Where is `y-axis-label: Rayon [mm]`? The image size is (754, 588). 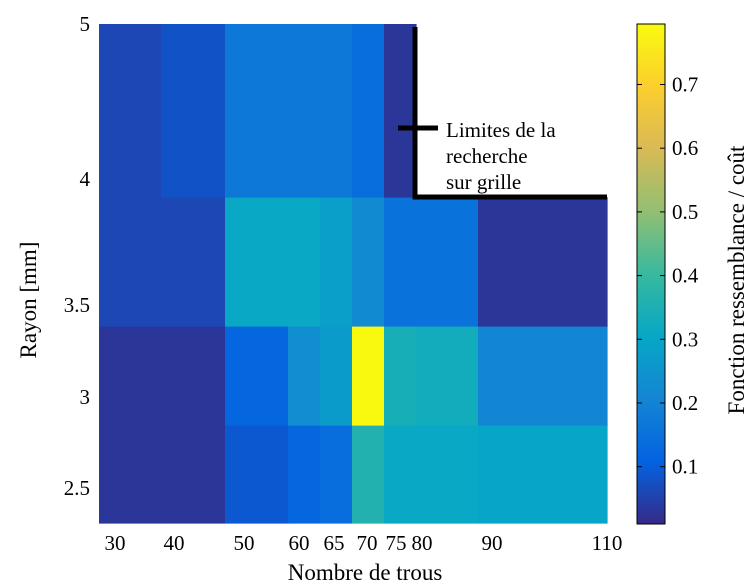
y-axis-label: Rayon [mm] is located at coordinates (28, 300).